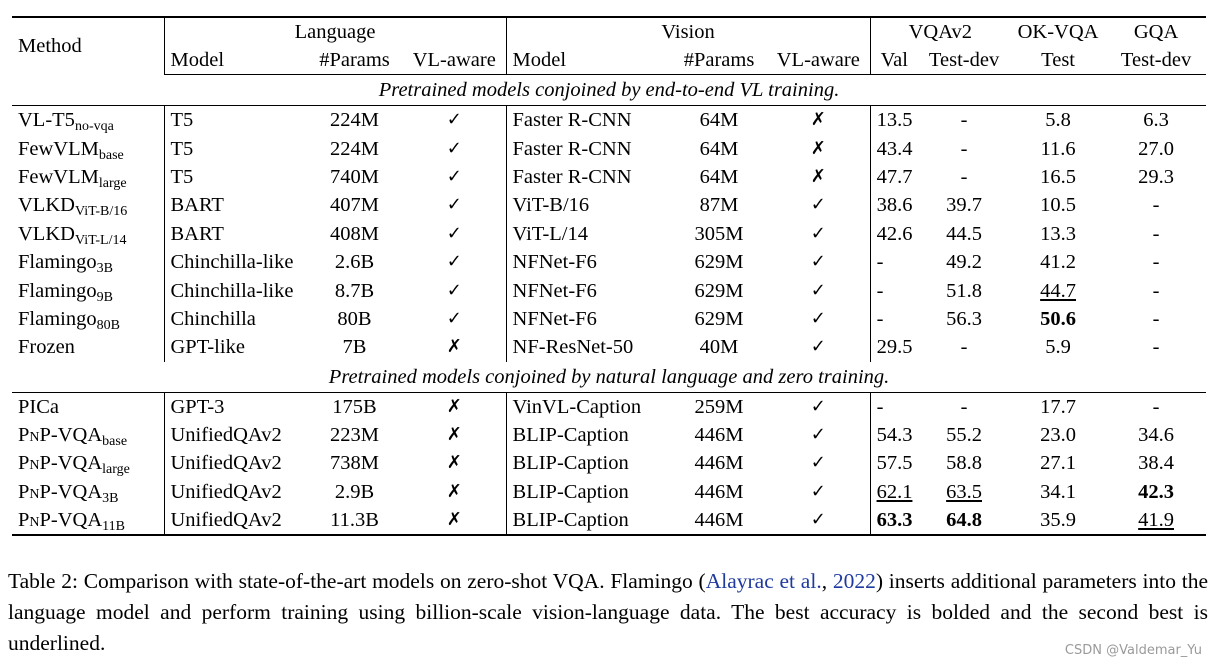  I want to click on ok-cell: 41.2, so click(1058, 262).